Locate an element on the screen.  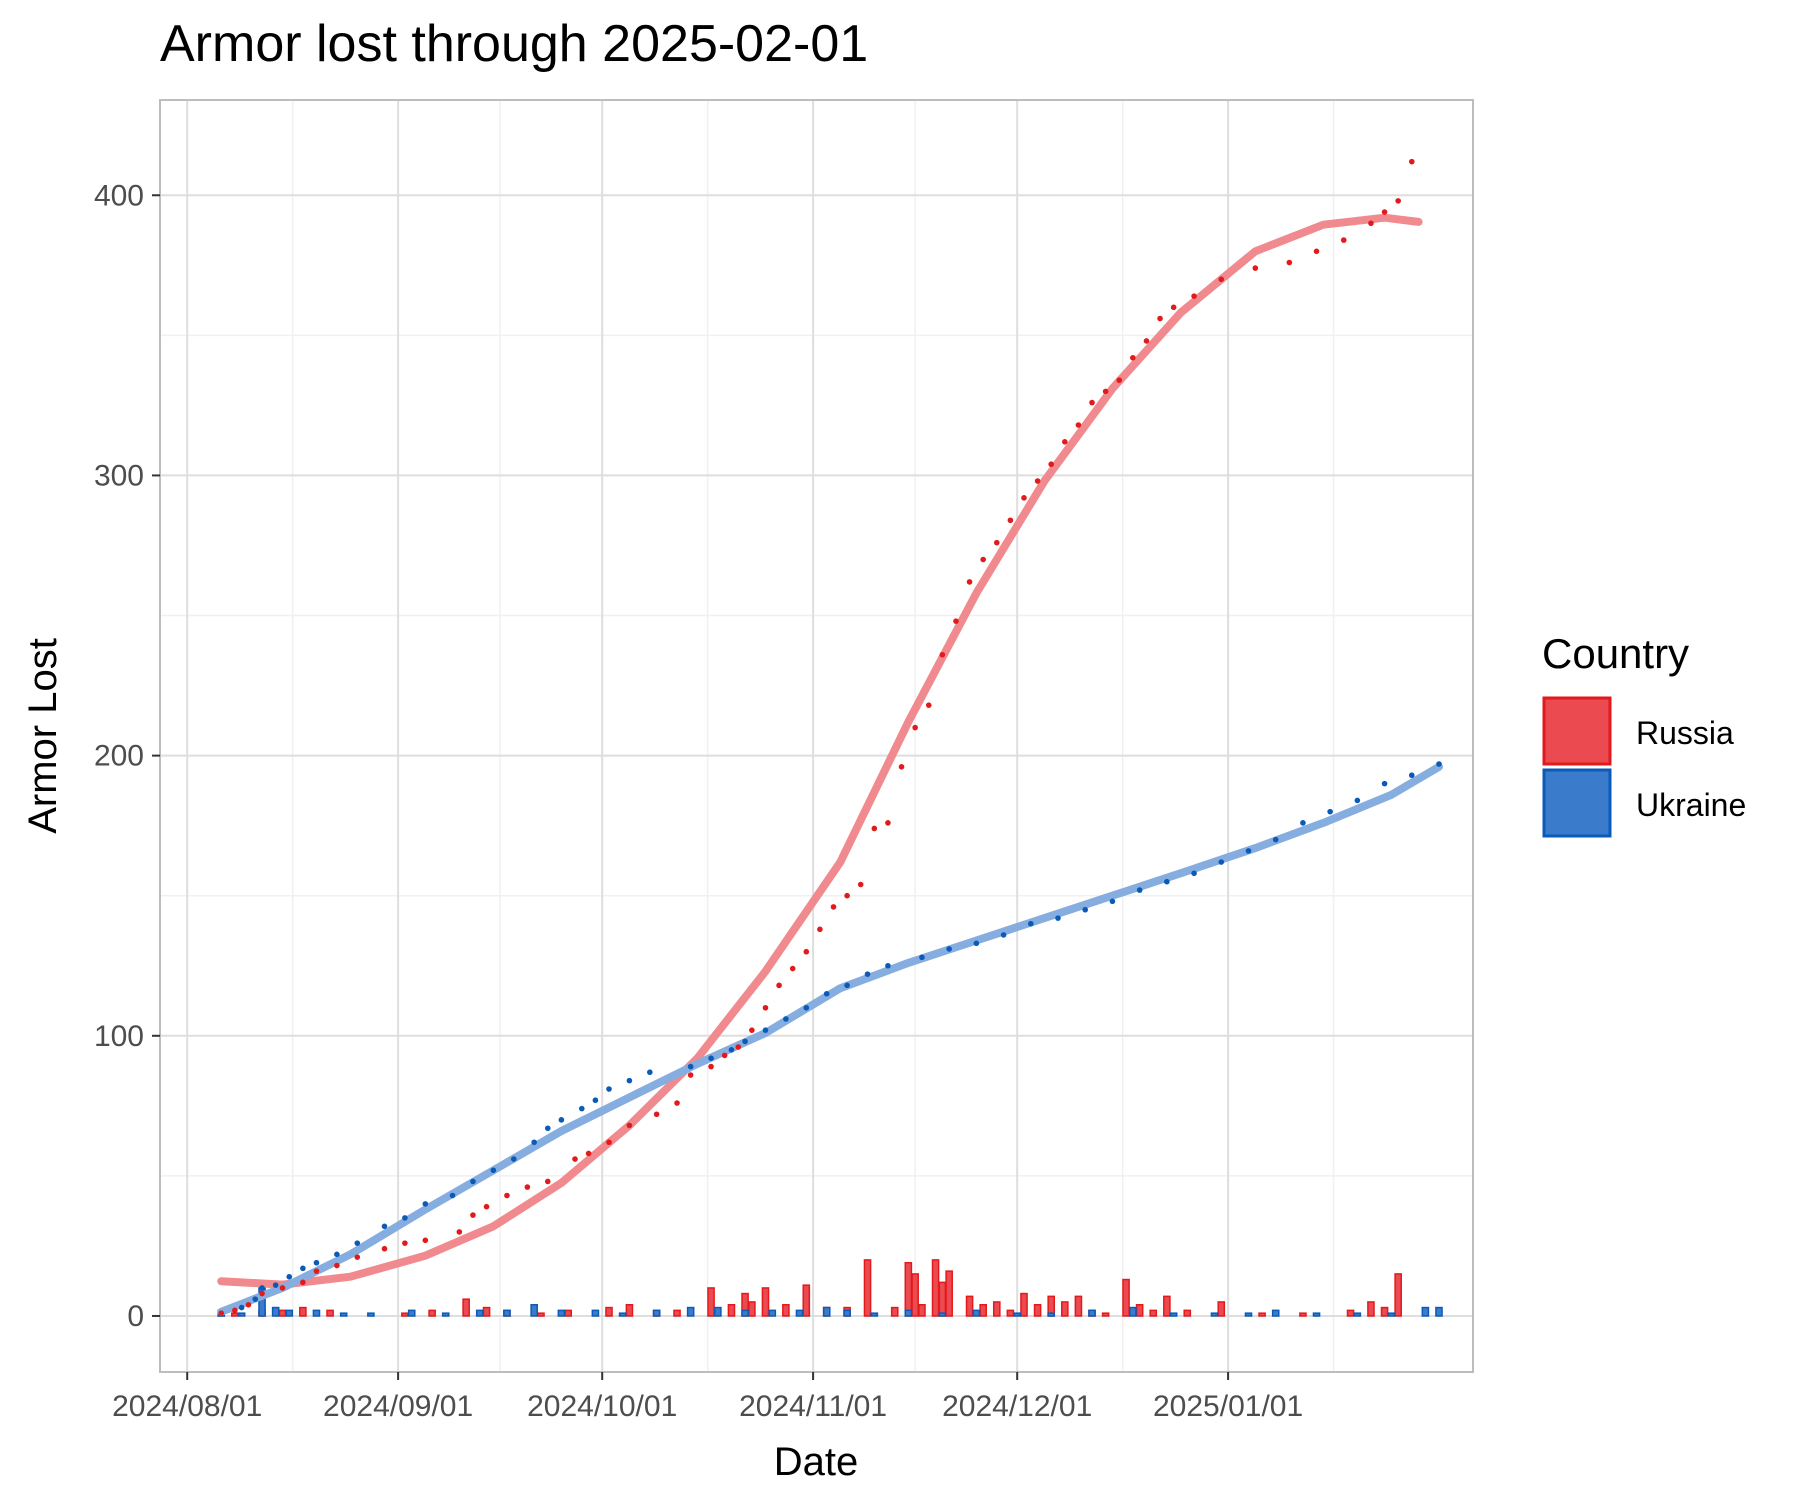
x-tick-label: 2024/11/01 is located at coordinates (813, 1406).